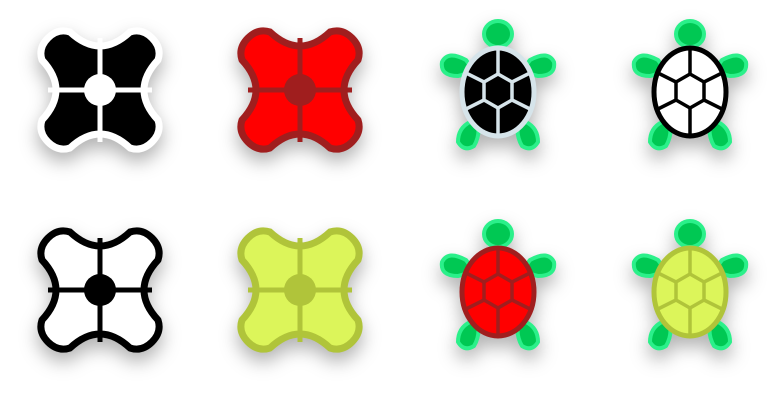 The width and height of the screenshot is (784, 400). Describe the element at coordinates (300, 290) in the screenshot. I see `star-lime-icon` at that location.